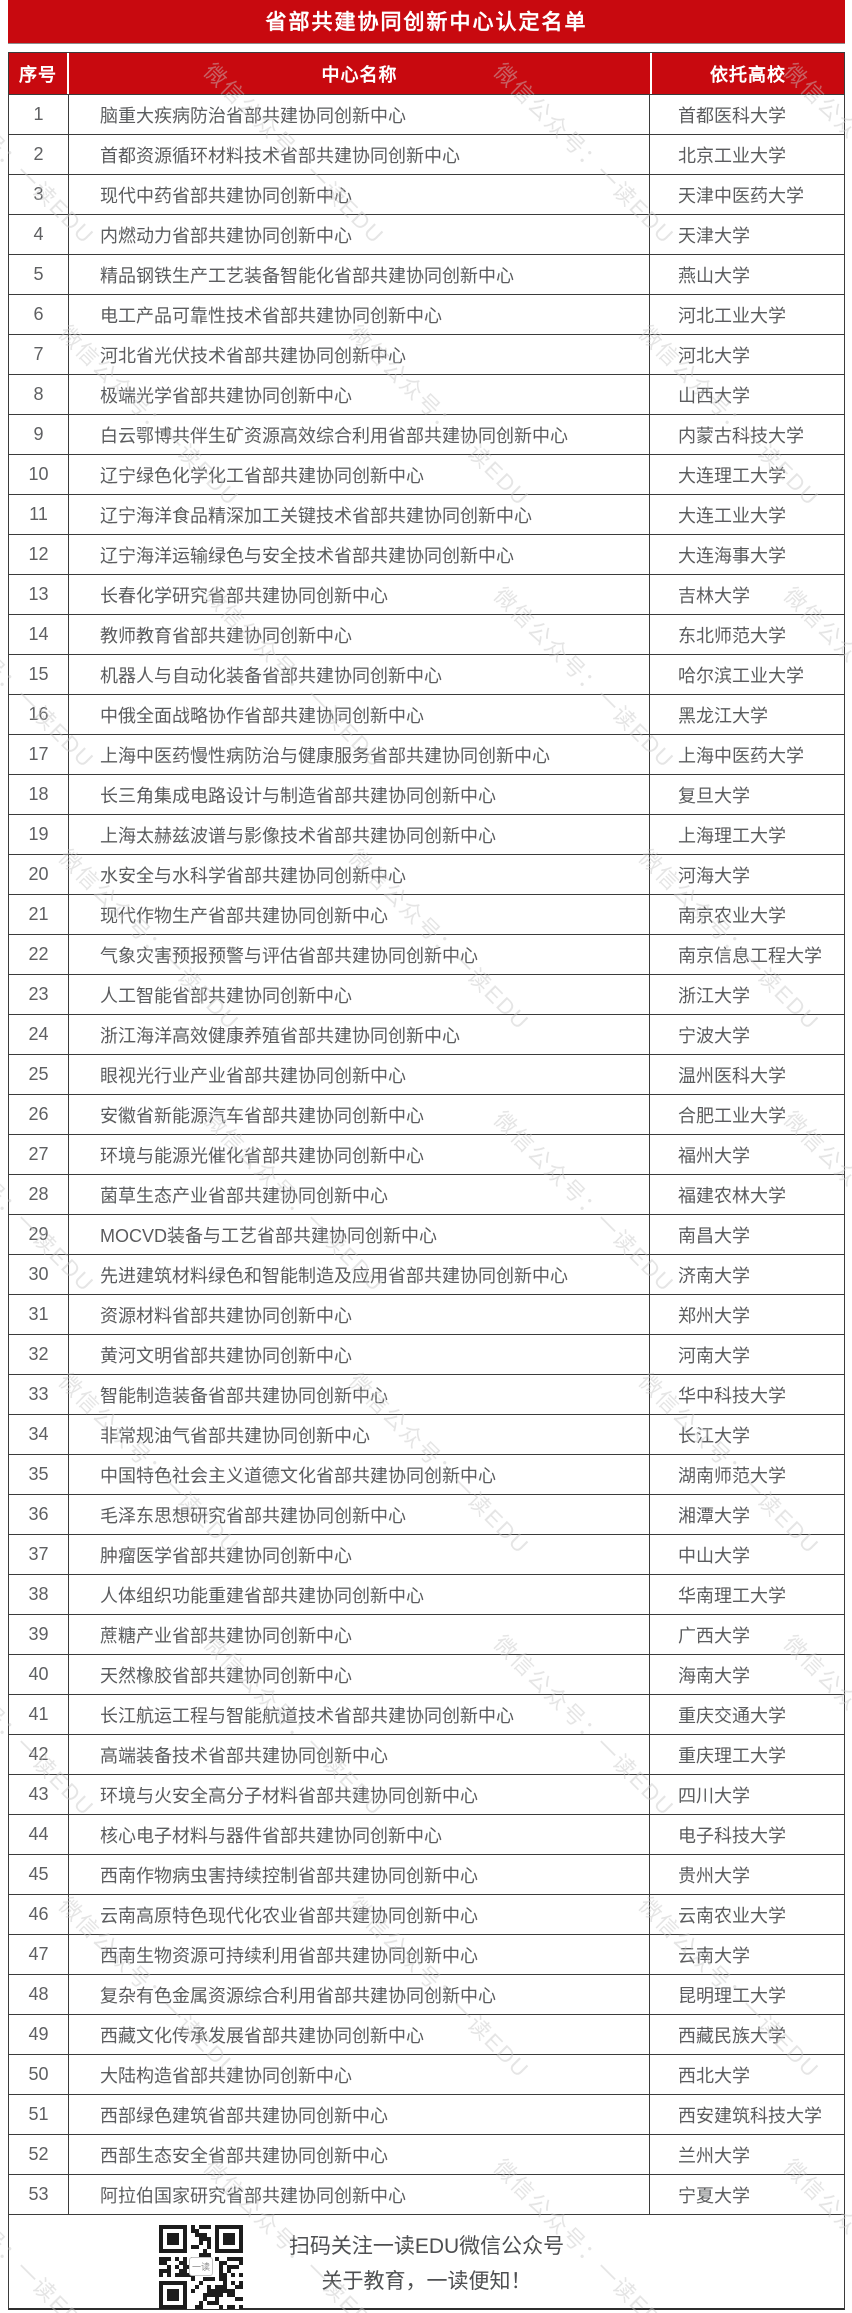 This screenshot has width=852, height=2313. What do you see at coordinates (359, 1354) in the screenshot?
I see `center-name: 黄河文明省部共建协同创新中心` at bounding box center [359, 1354].